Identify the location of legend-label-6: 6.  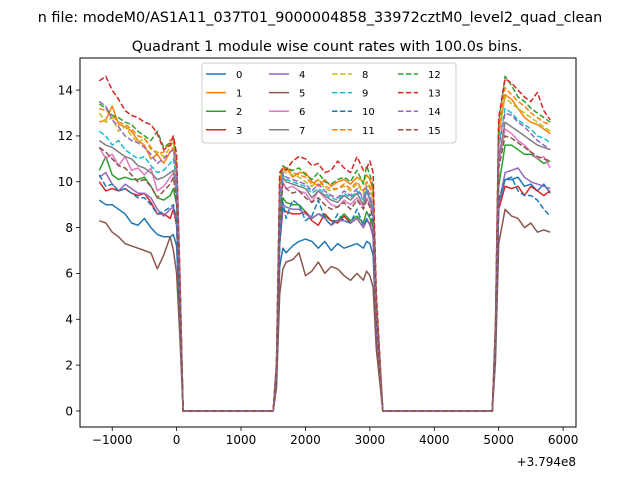
(302, 112).